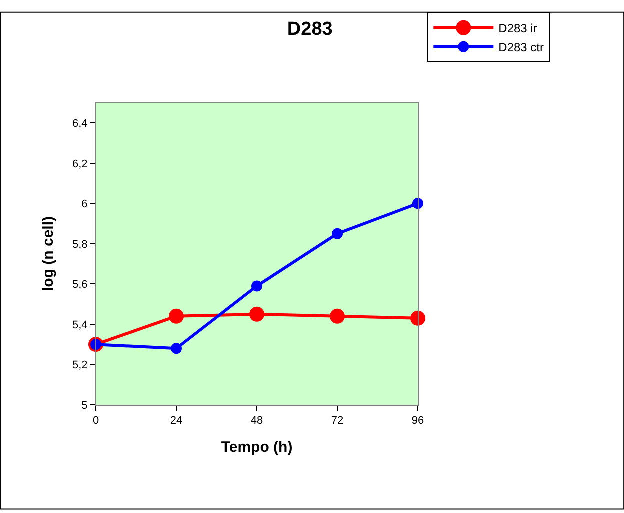 The width and height of the screenshot is (624, 513). Describe the element at coordinates (85, 406) in the screenshot. I see `y-tick-label: 5` at that location.